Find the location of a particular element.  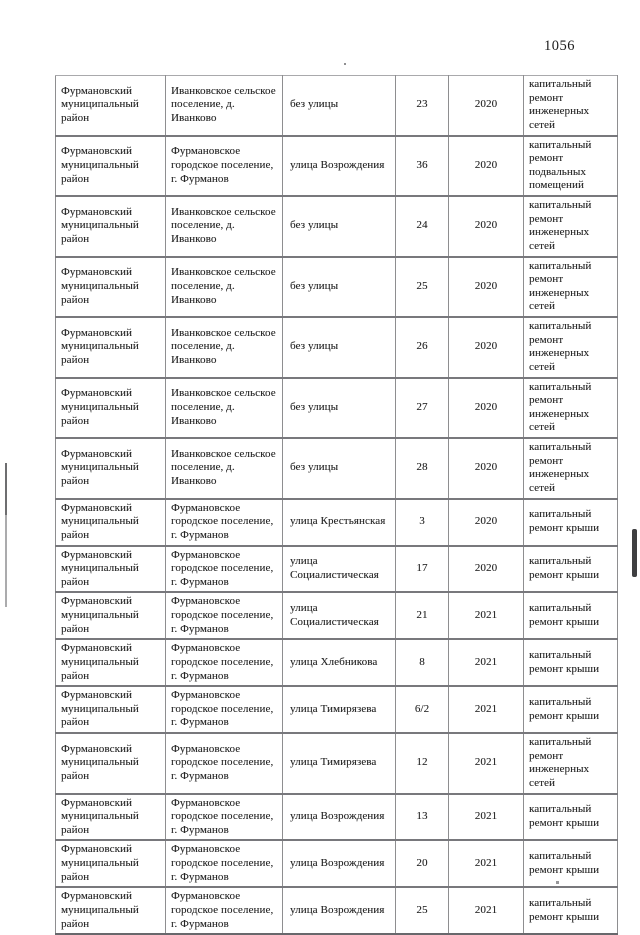

cell-work: капитальный ремонт подвальных помещений is located at coordinates (570, 165).